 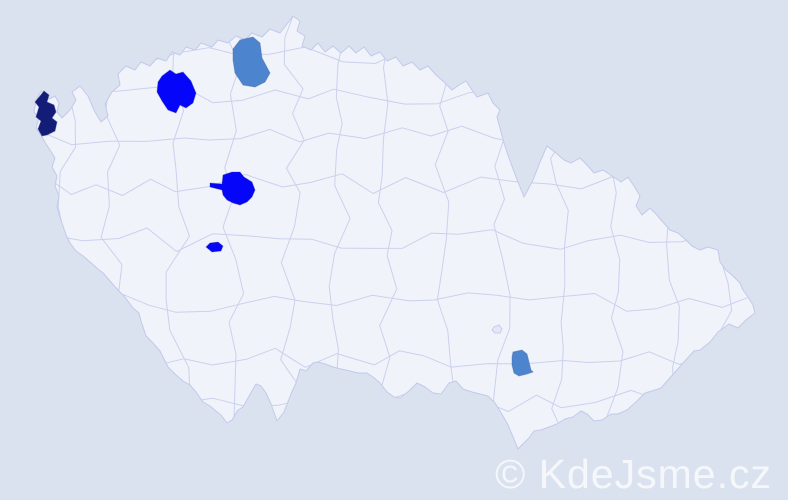 What do you see at coordinates (522, 363) in the screenshot?
I see `highlighted-district-southeast` at bounding box center [522, 363].